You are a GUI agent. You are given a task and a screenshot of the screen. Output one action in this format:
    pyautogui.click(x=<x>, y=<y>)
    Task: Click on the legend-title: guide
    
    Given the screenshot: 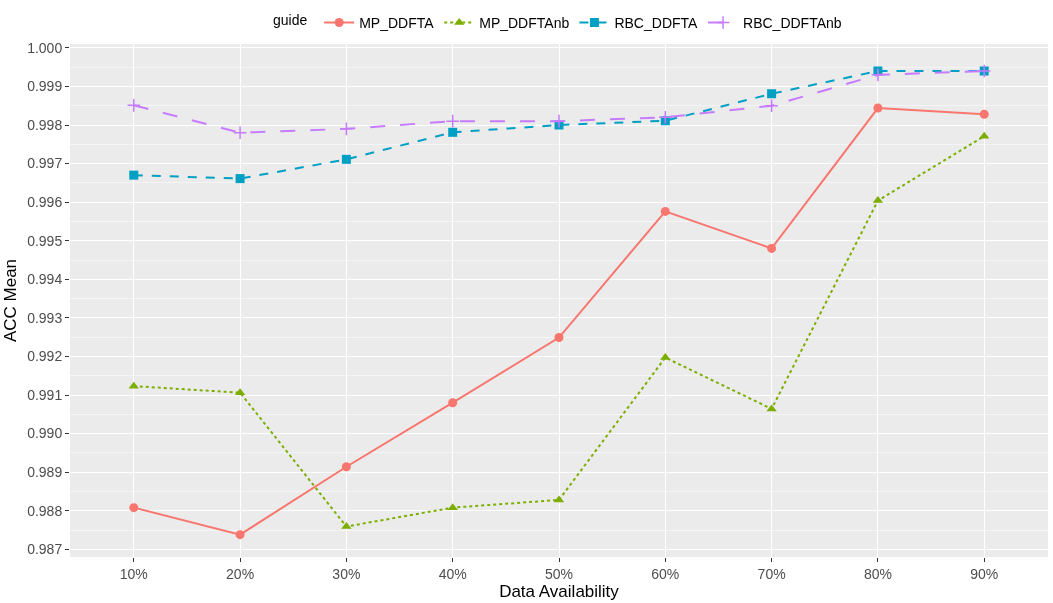 What is the action you would take?
    pyautogui.click(x=292, y=20)
    